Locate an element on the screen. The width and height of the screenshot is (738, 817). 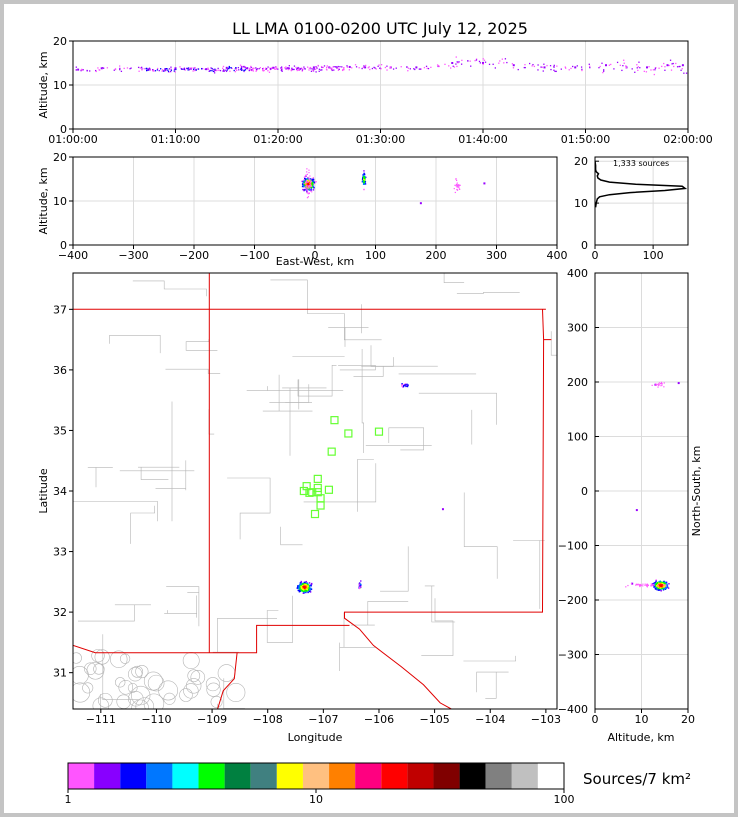
plan-view-x-tick-label: −103 is located at coordinates (546, 719).